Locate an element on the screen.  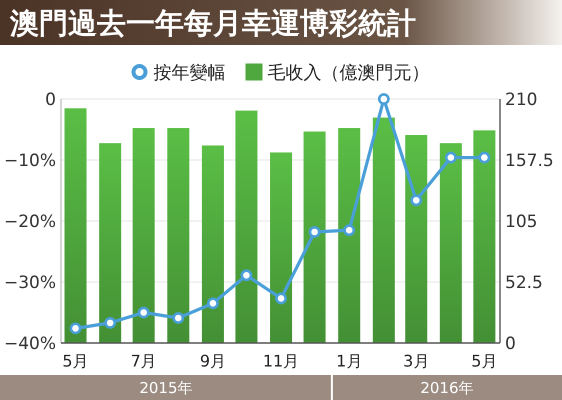
x-tick-label: 3月 is located at coordinates (416, 361).